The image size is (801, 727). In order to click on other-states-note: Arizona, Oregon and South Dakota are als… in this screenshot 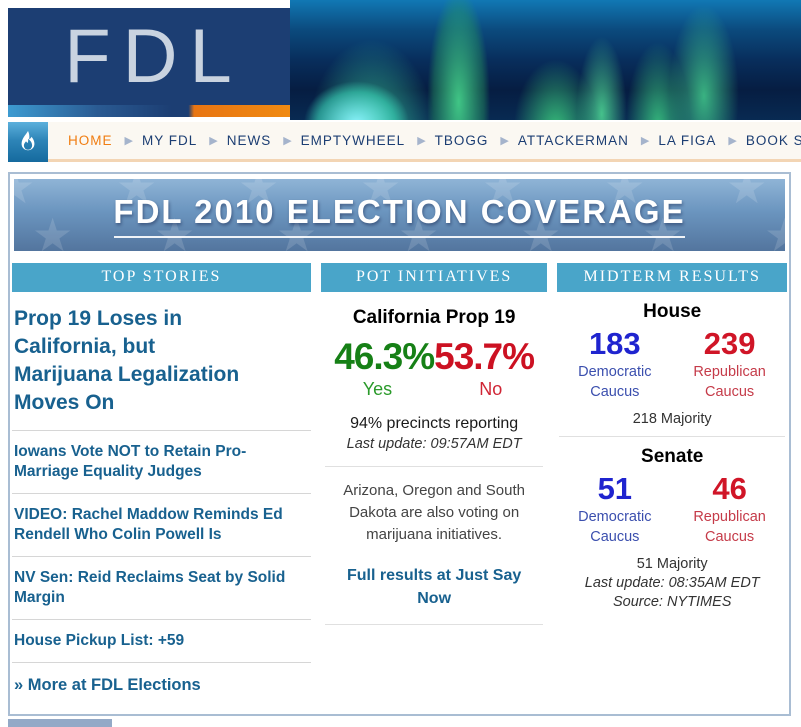, I will do `click(434, 512)`.